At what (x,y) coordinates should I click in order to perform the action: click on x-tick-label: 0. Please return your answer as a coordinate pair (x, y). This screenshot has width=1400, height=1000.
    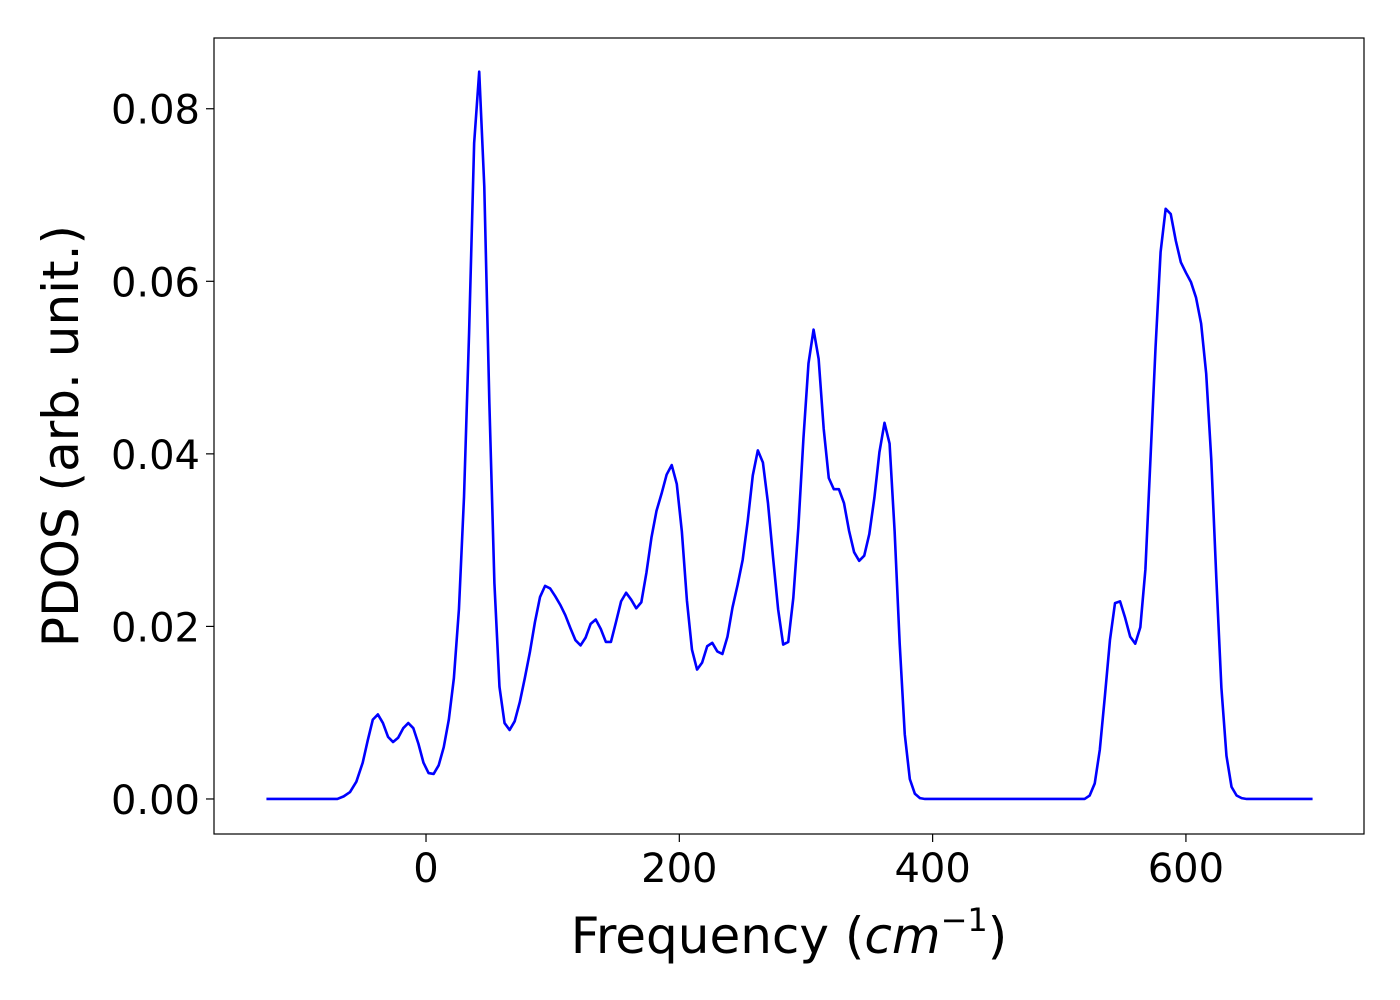
    Looking at the image, I should click on (425, 869).